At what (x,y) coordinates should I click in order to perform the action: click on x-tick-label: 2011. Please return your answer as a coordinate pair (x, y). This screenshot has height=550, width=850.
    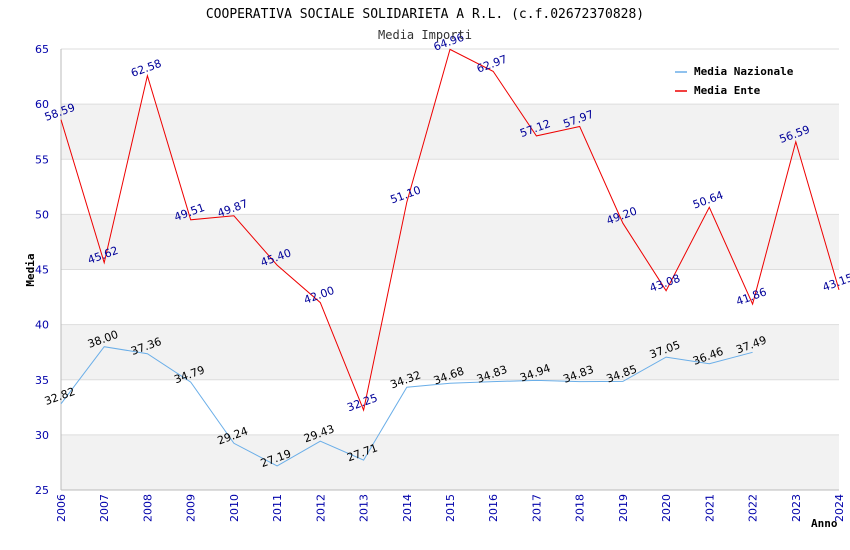
    Looking at the image, I should click on (277, 508).